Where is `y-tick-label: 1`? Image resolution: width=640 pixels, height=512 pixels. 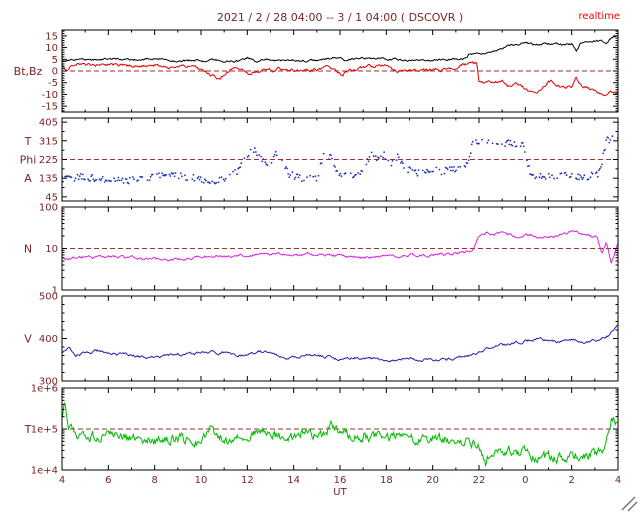
y-tick-label: 1 is located at coordinates (55, 291).